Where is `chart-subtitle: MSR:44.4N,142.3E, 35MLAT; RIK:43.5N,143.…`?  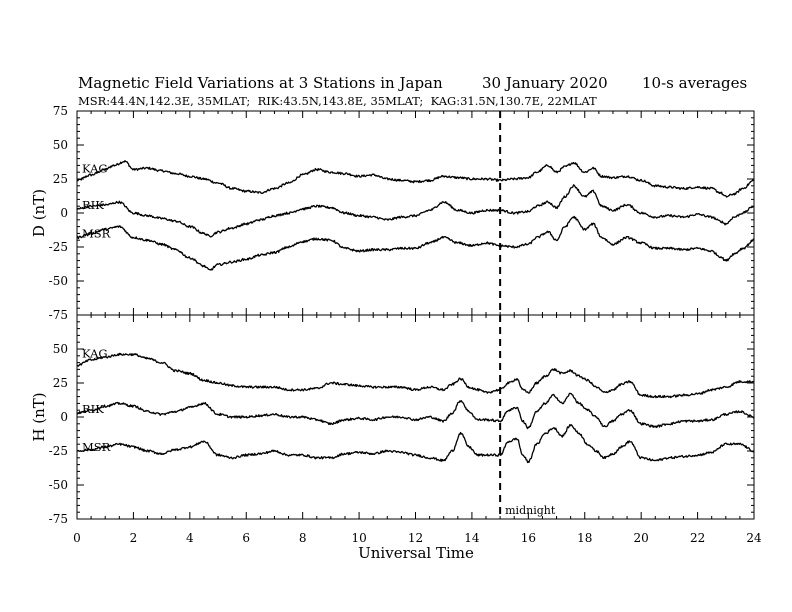
chart-subtitle: MSR:44.4N,142.3E, 35MLAT; RIK:43.5N,143.… is located at coordinates (337, 101).